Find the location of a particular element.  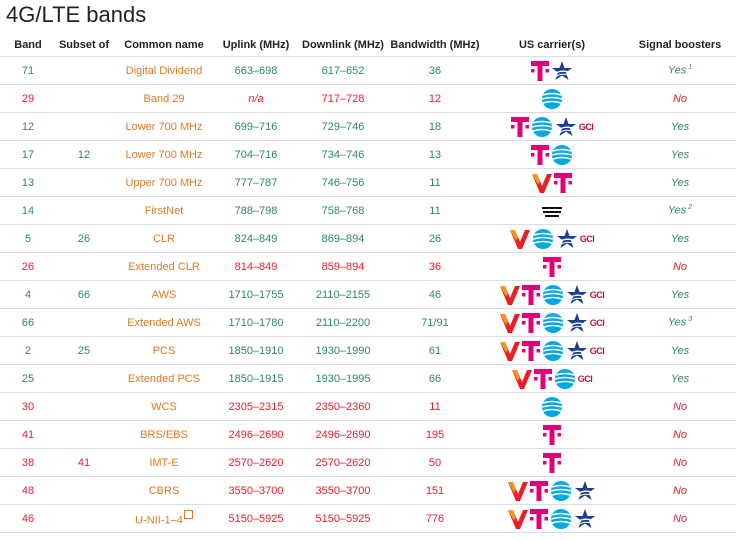

bandwidth-cell: 11 is located at coordinates (435, 210).